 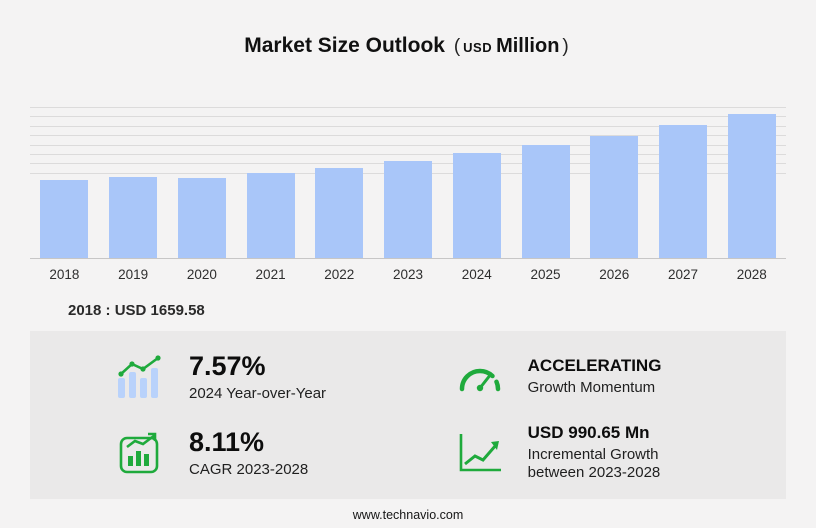 I want to click on bar-2028, so click(x=751, y=186).